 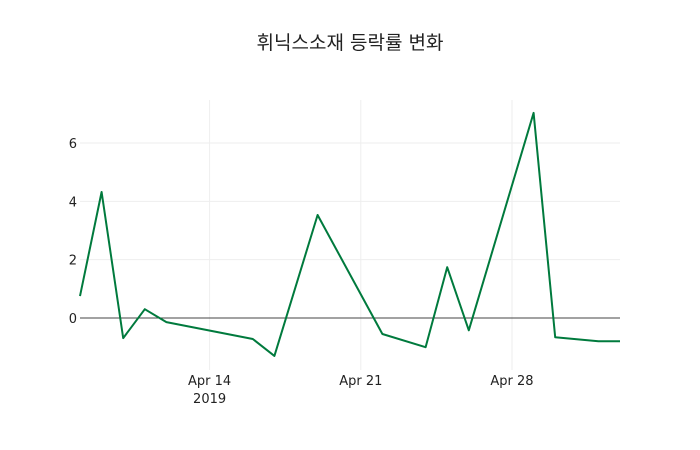 What do you see at coordinates (73, 202) in the screenshot?
I see `y-tick-label: 4` at bounding box center [73, 202].